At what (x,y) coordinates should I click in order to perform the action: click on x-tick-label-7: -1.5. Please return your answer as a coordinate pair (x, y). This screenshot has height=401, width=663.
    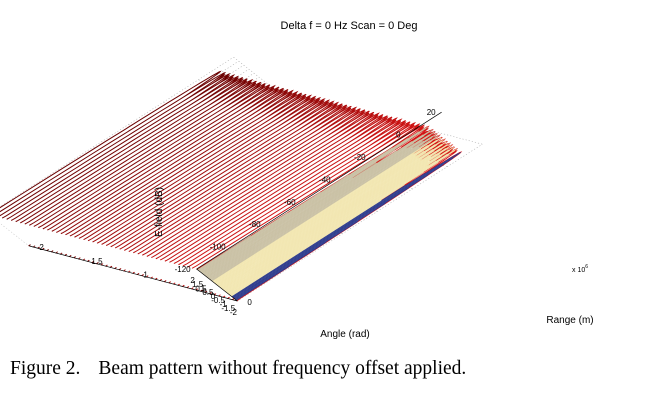
    Looking at the image, I should click on (228, 308).